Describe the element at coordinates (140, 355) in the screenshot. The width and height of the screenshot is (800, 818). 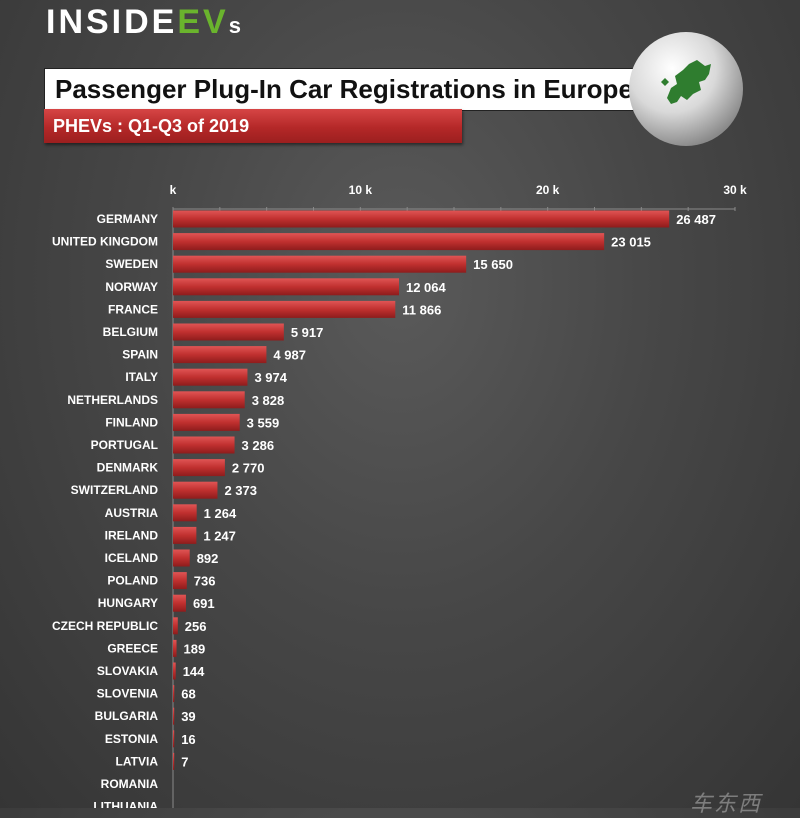
I see `category-label: SPAIN` at that location.